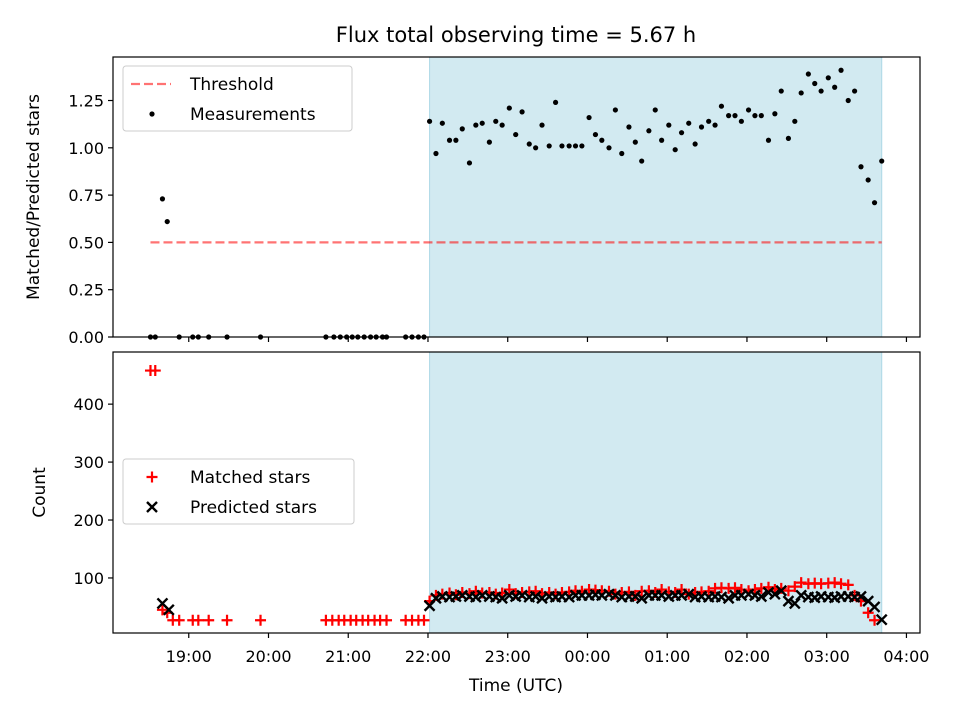 This screenshot has width=960, height=724. Describe the element at coordinates (667, 656) in the screenshot. I see `x-tick-label: 01:00` at that location.